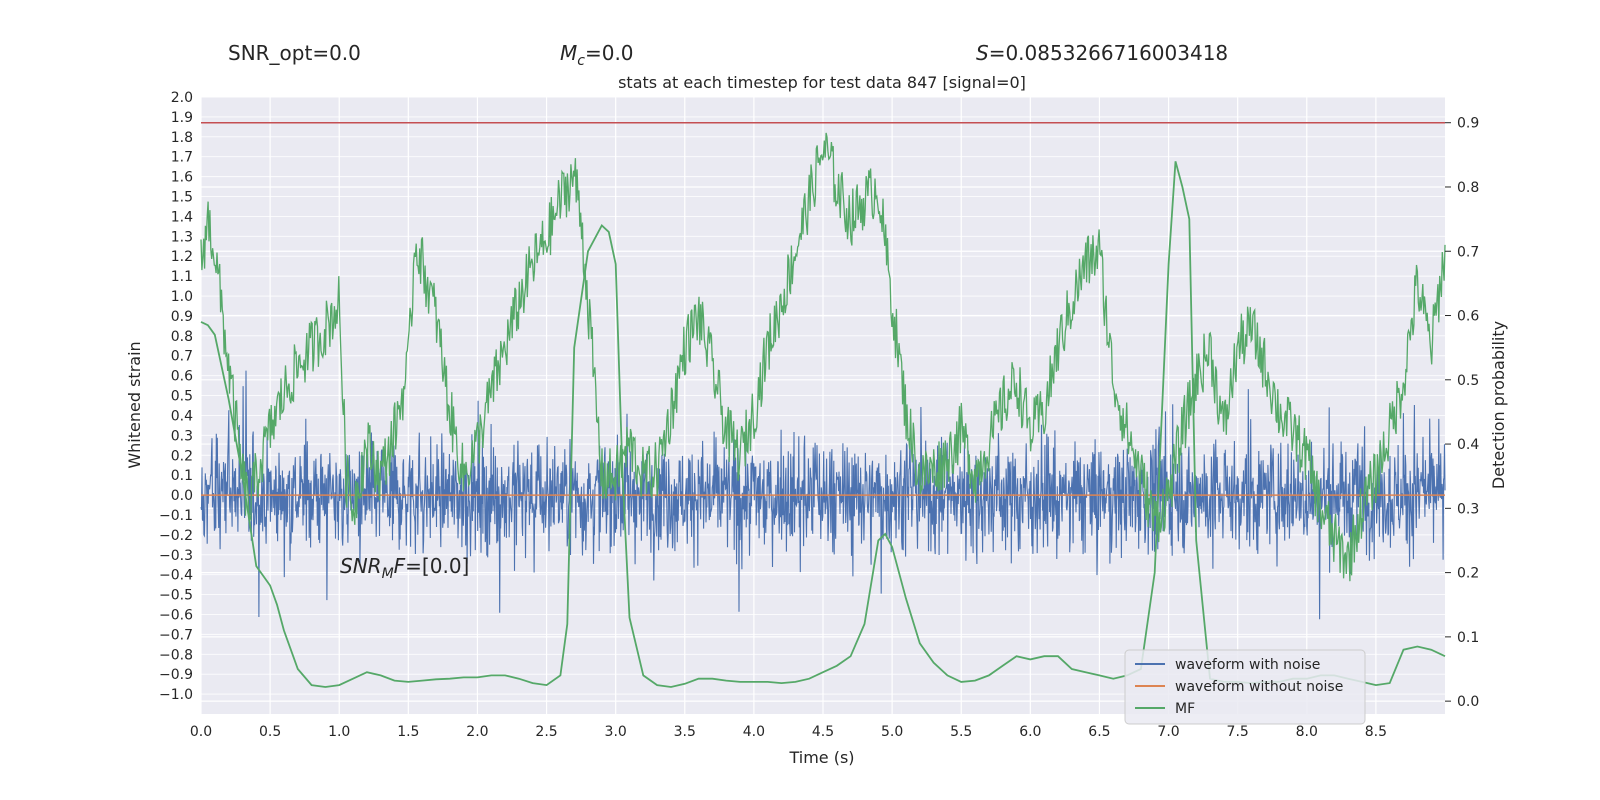 The height and width of the screenshot is (800, 1600). What do you see at coordinates (182, 98) in the screenshot?
I see `y-left-tick-label: 2.0` at bounding box center [182, 98].